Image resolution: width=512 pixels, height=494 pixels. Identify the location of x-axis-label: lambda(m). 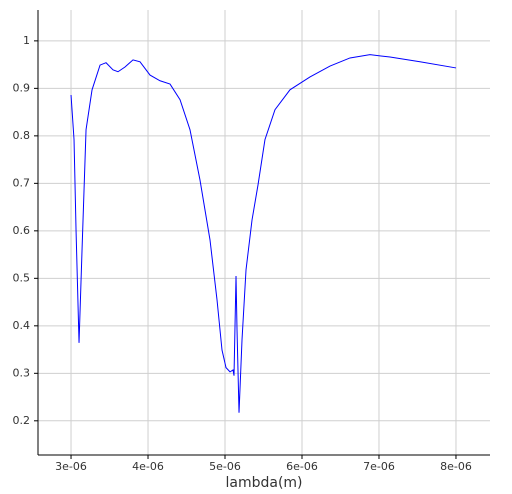
(263, 483).